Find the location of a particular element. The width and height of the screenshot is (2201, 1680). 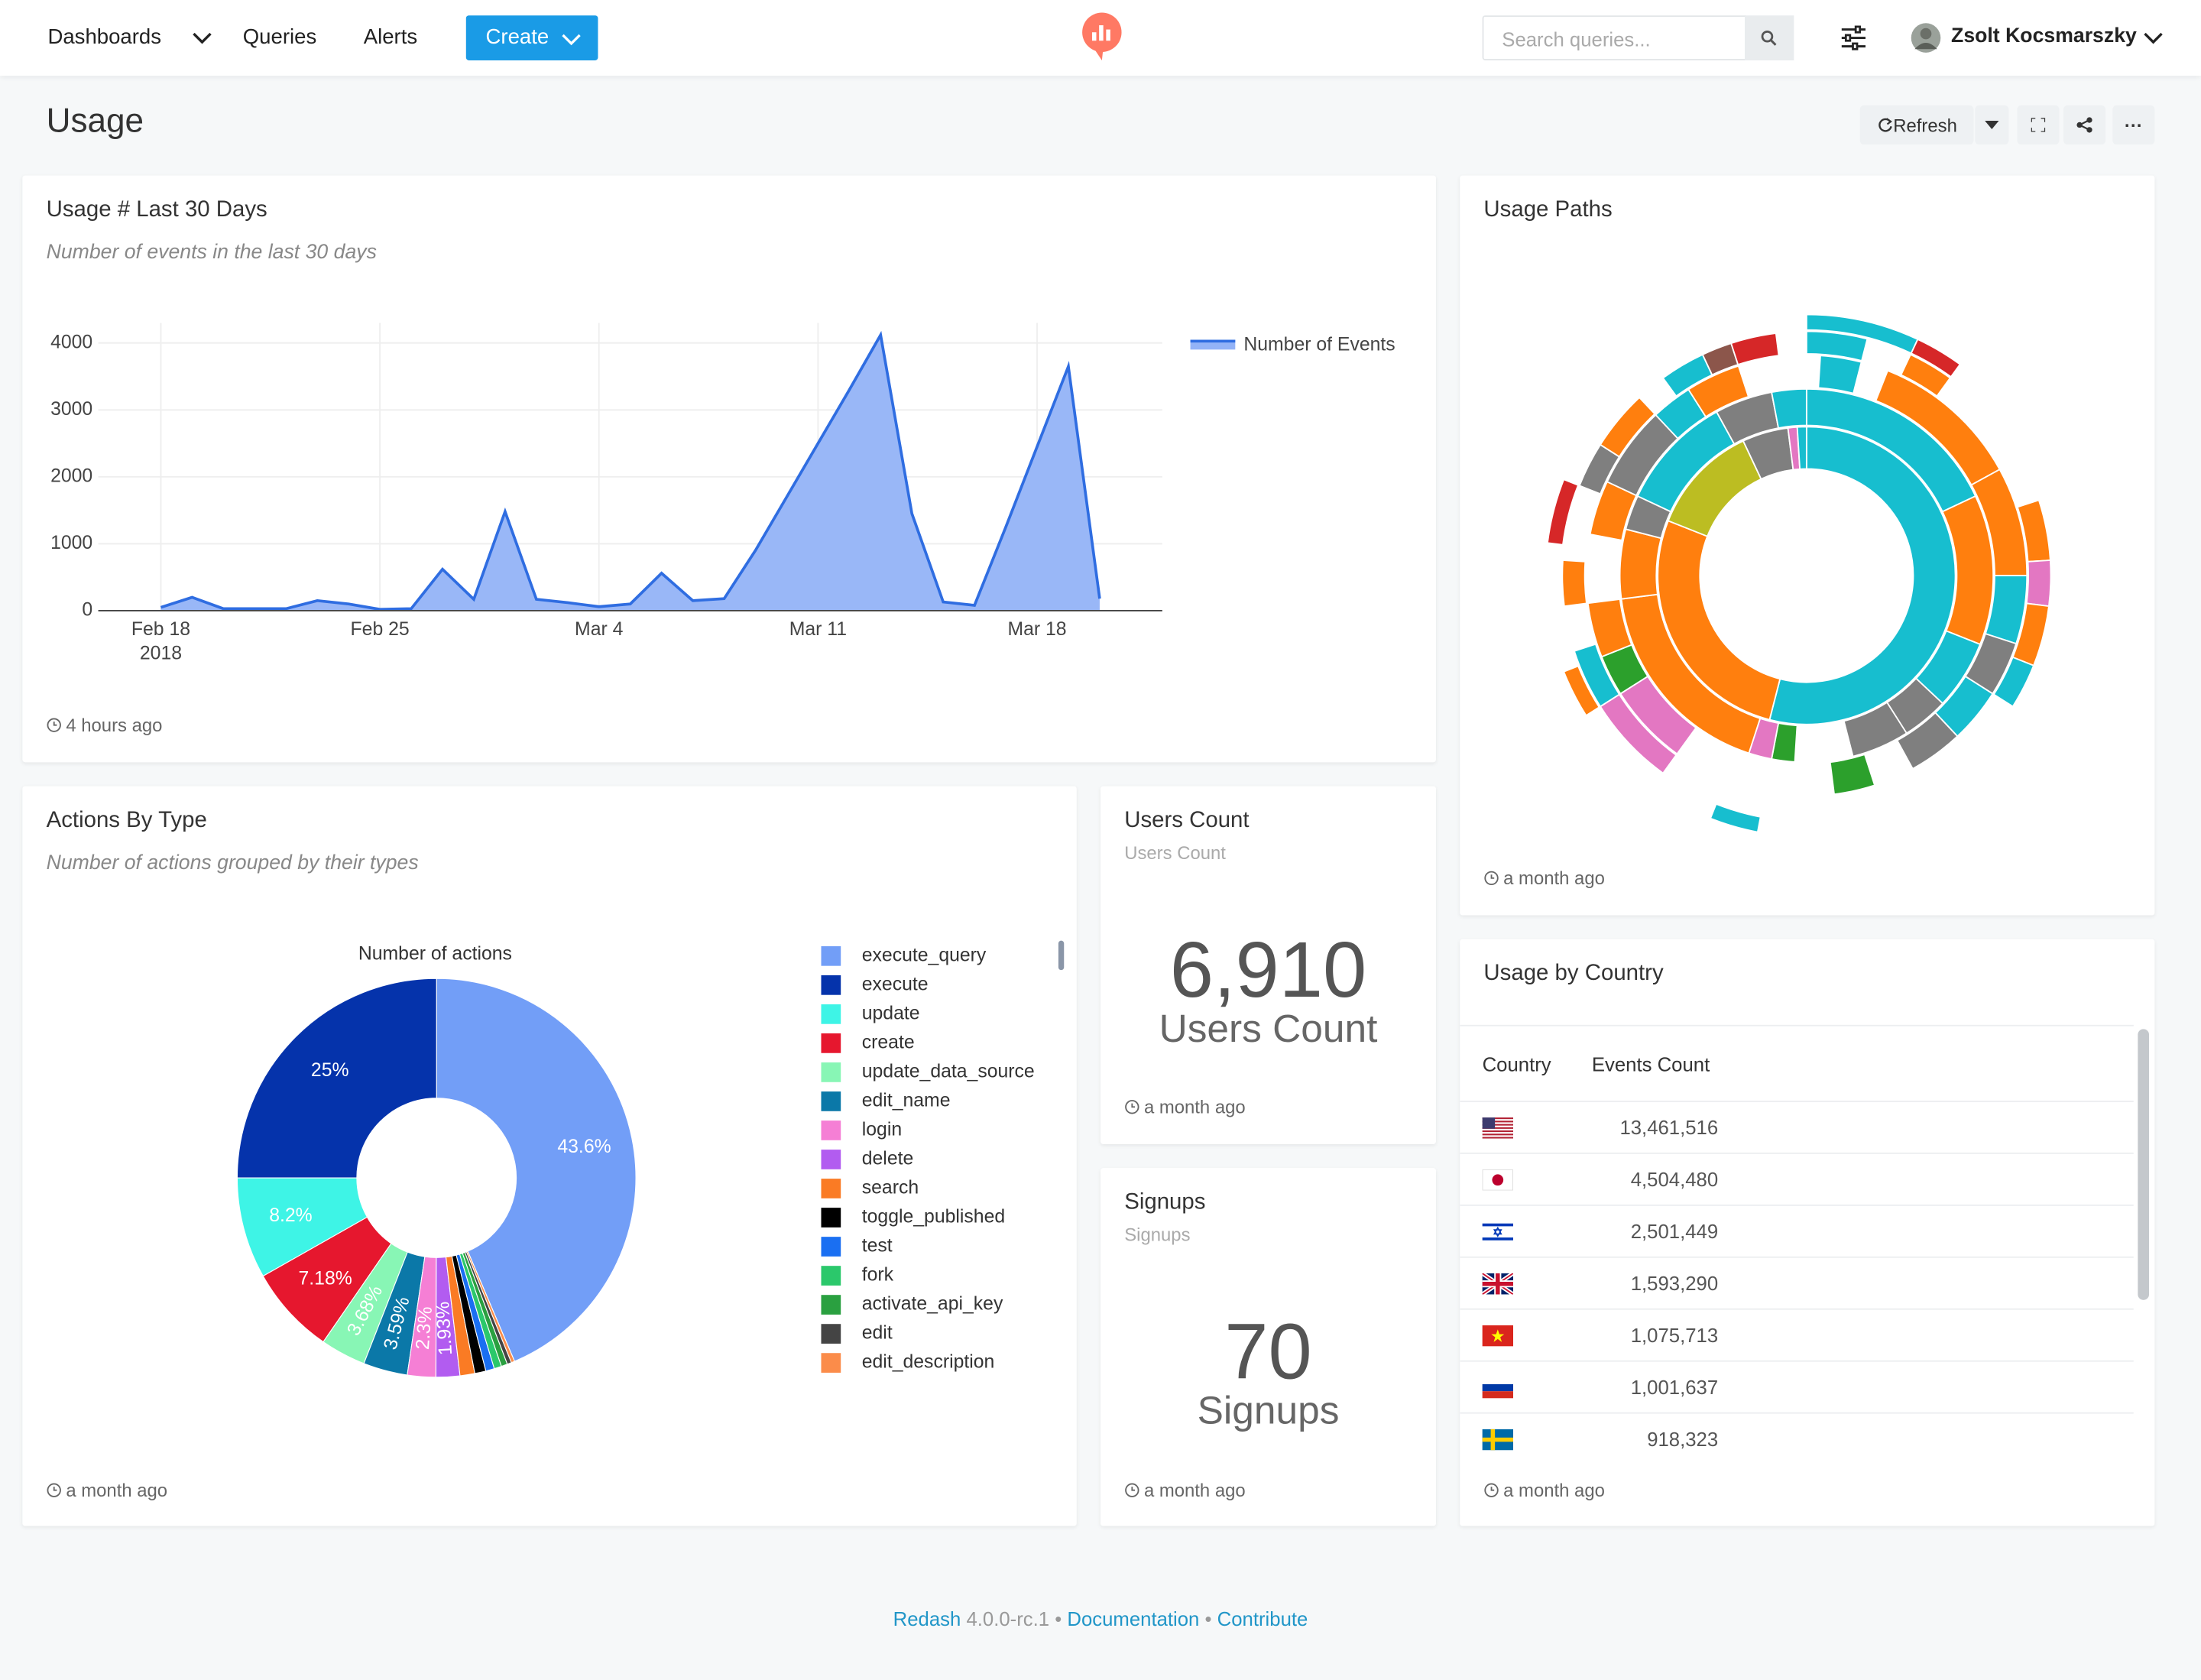

legend-scrollbar is located at coordinates (1061, 955).